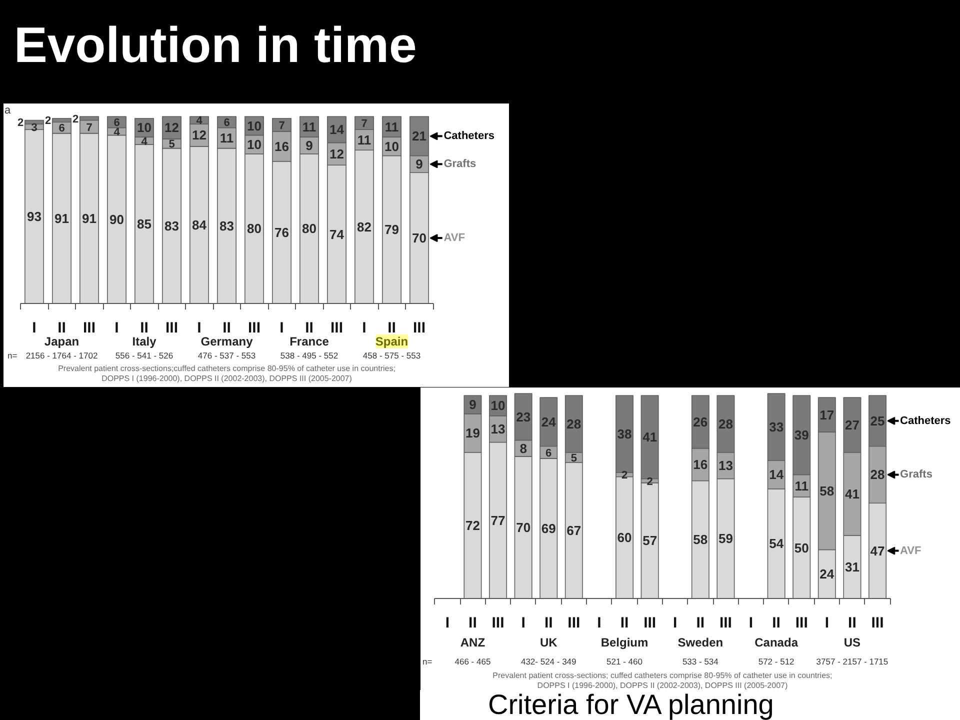 The image size is (960, 720). I want to click on text: Prevalent patient cross-sections; cuffed catheters comprise 80-95% of catheter use in countries;, so click(662, 675).